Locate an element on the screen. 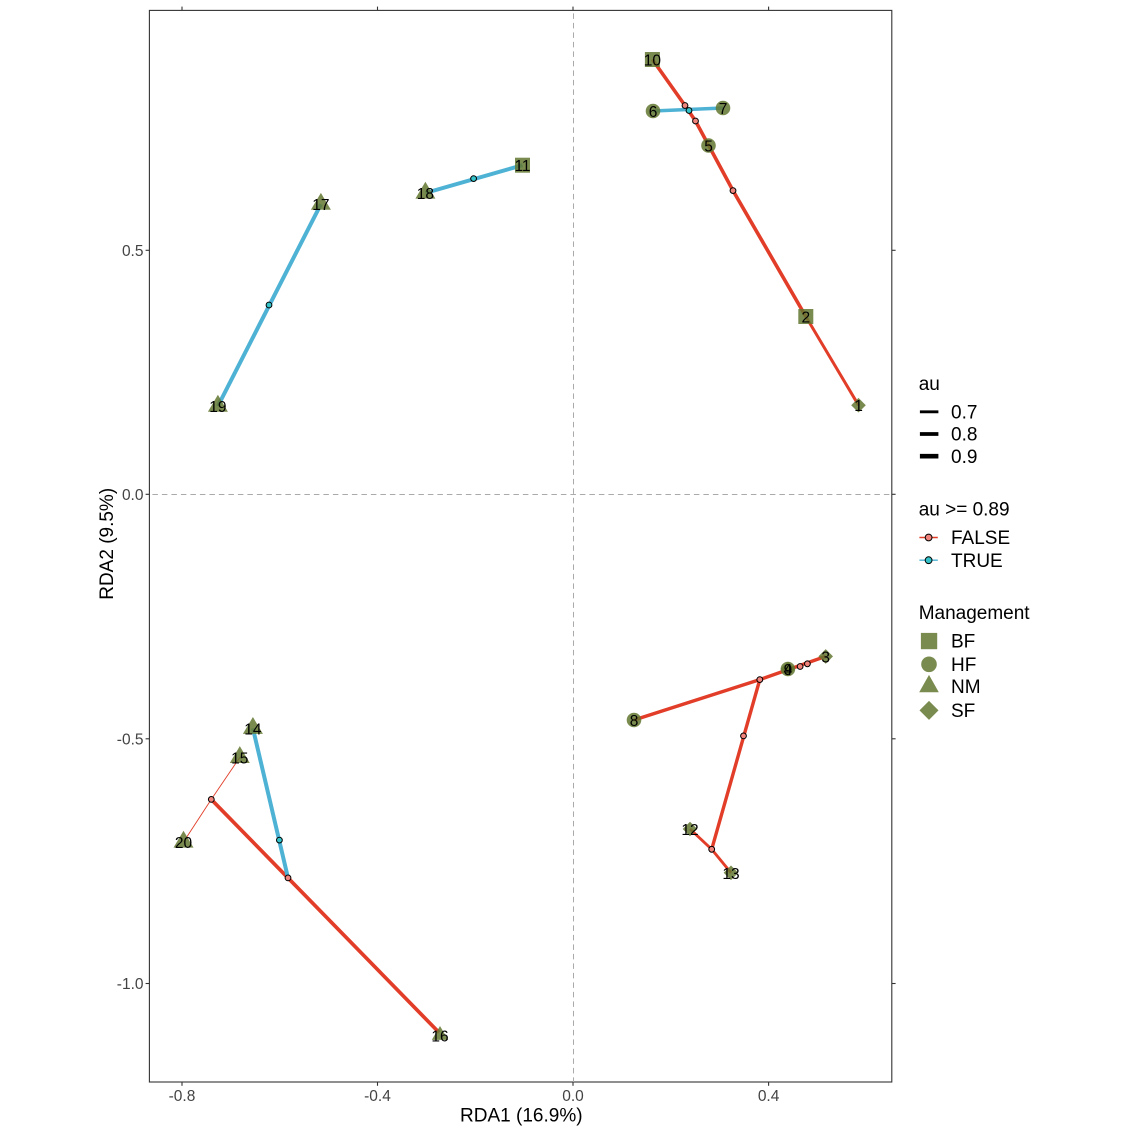  svg-text: au is located at coordinates (929, 384).